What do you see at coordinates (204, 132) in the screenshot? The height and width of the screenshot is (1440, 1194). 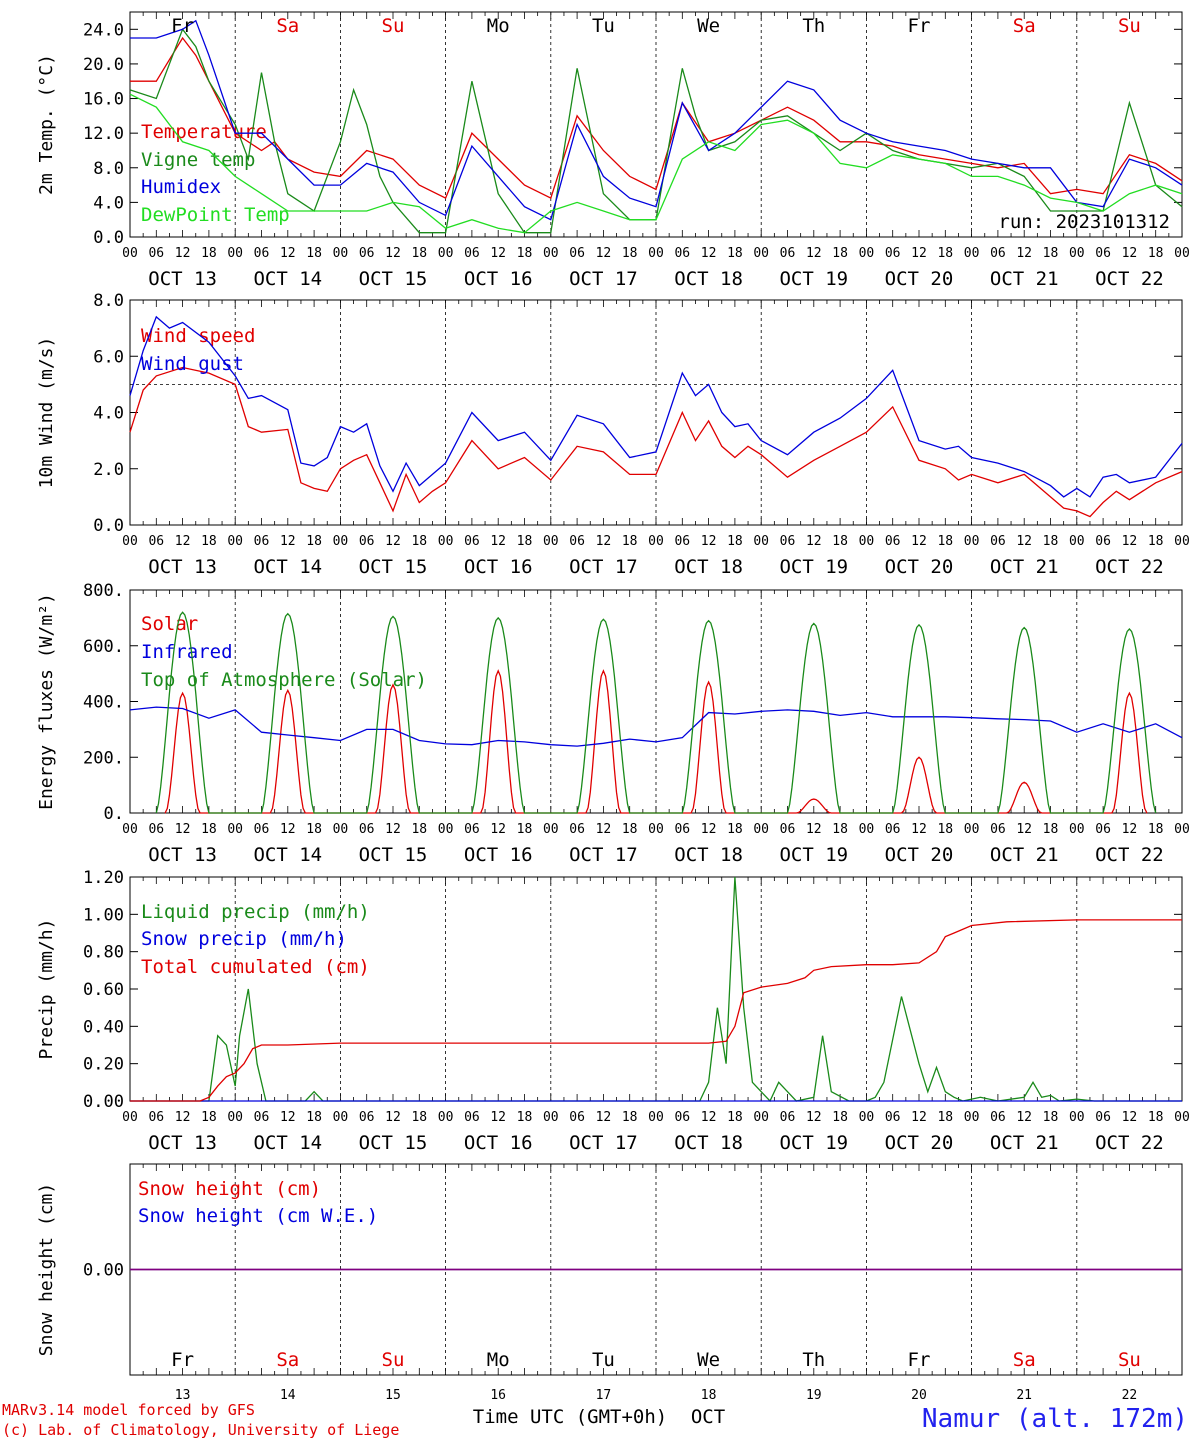 I see `legend-entry: Temperature` at bounding box center [204, 132].